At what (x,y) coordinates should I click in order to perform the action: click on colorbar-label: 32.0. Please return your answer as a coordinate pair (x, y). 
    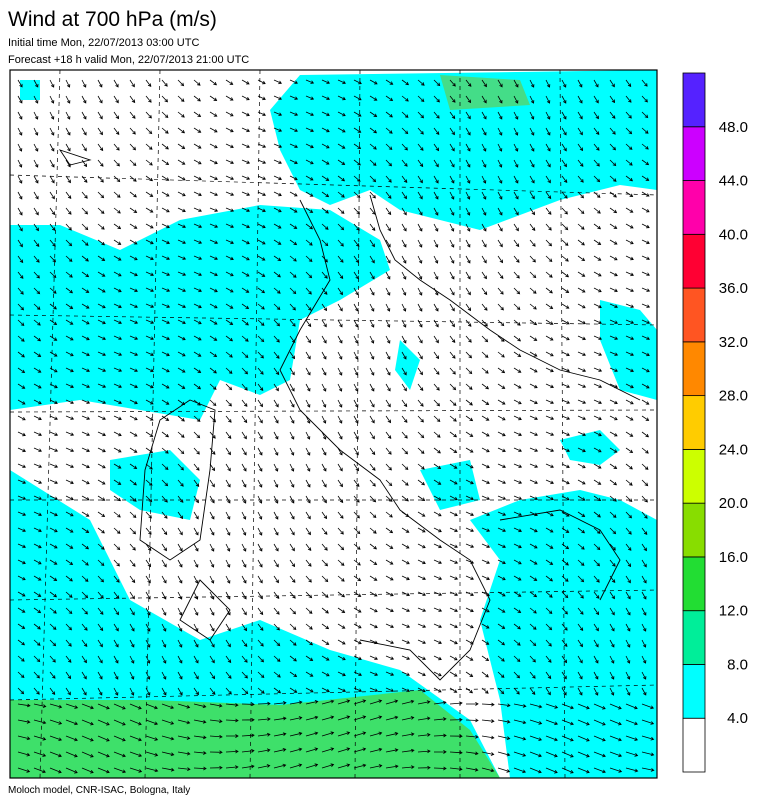
    Looking at the image, I should click on (733, 342).